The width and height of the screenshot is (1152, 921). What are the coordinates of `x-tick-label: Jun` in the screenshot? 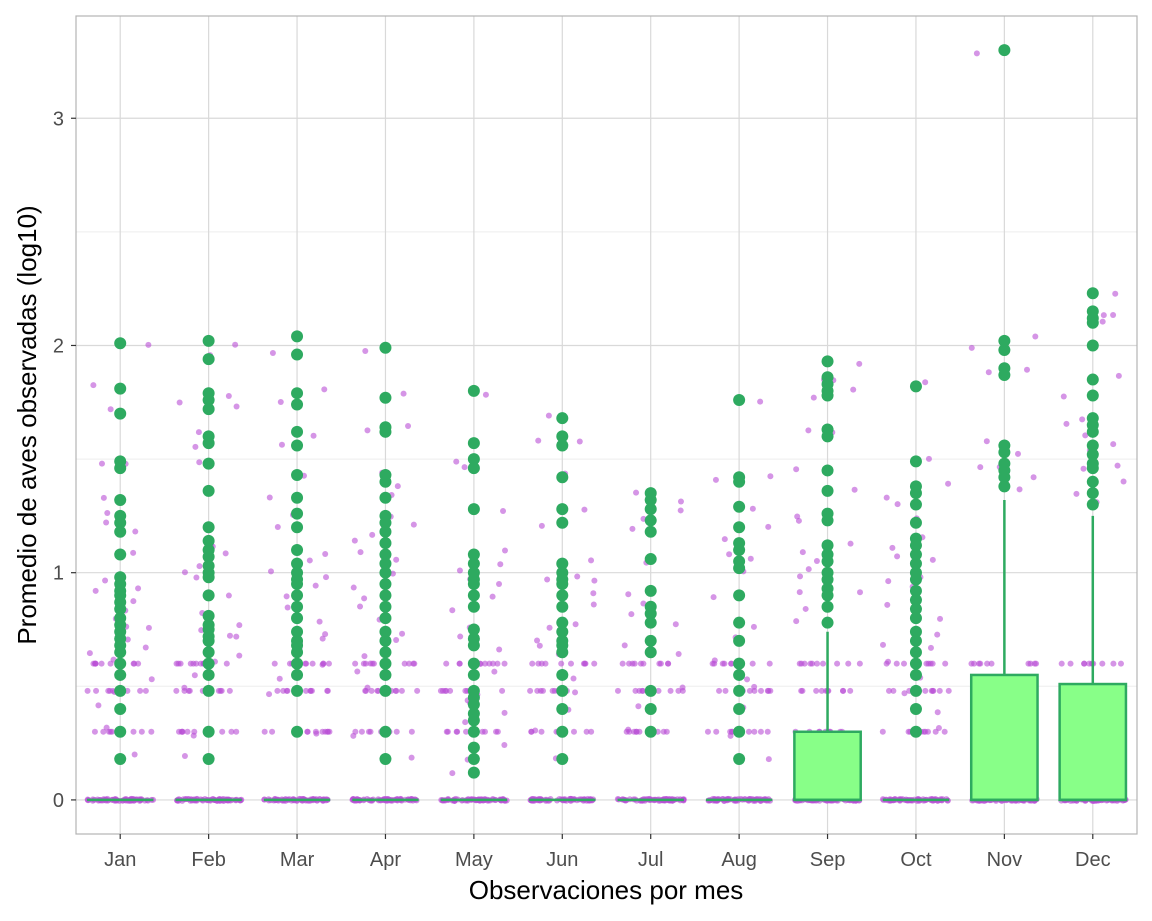 It's located at (562, 860).